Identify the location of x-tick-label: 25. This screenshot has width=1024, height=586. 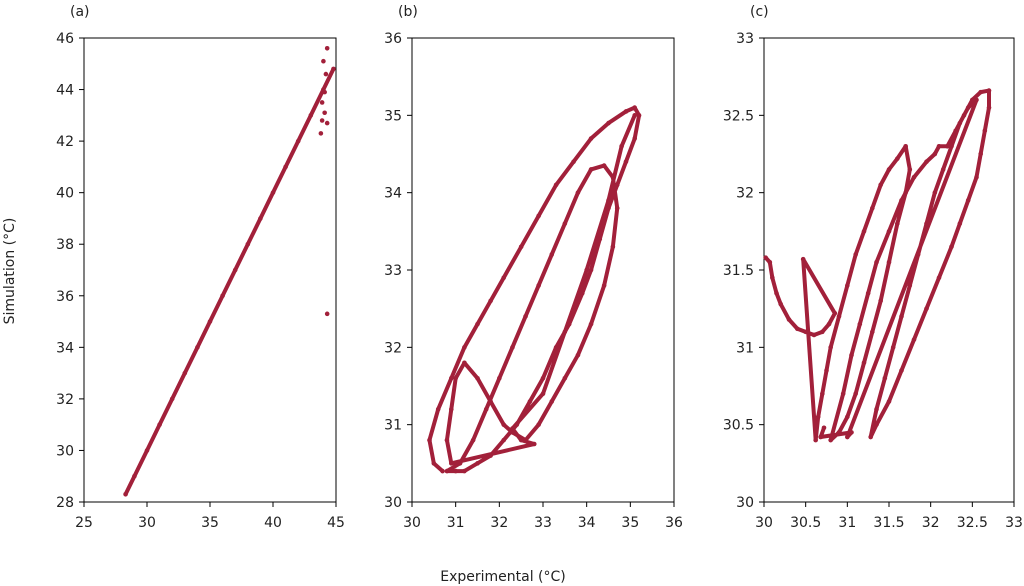
(84, 523).